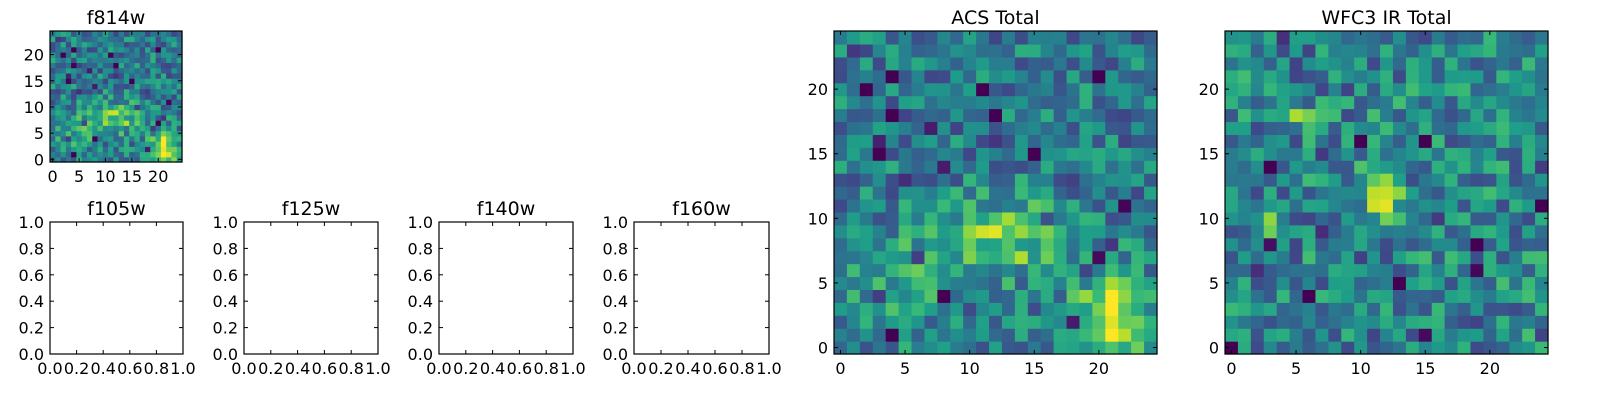 The width and height of the screenshot is (1600, 400). Describe the element at coordinates (129, 368) in the screenshot. I see `x-tick-label: 0.6` at that location.